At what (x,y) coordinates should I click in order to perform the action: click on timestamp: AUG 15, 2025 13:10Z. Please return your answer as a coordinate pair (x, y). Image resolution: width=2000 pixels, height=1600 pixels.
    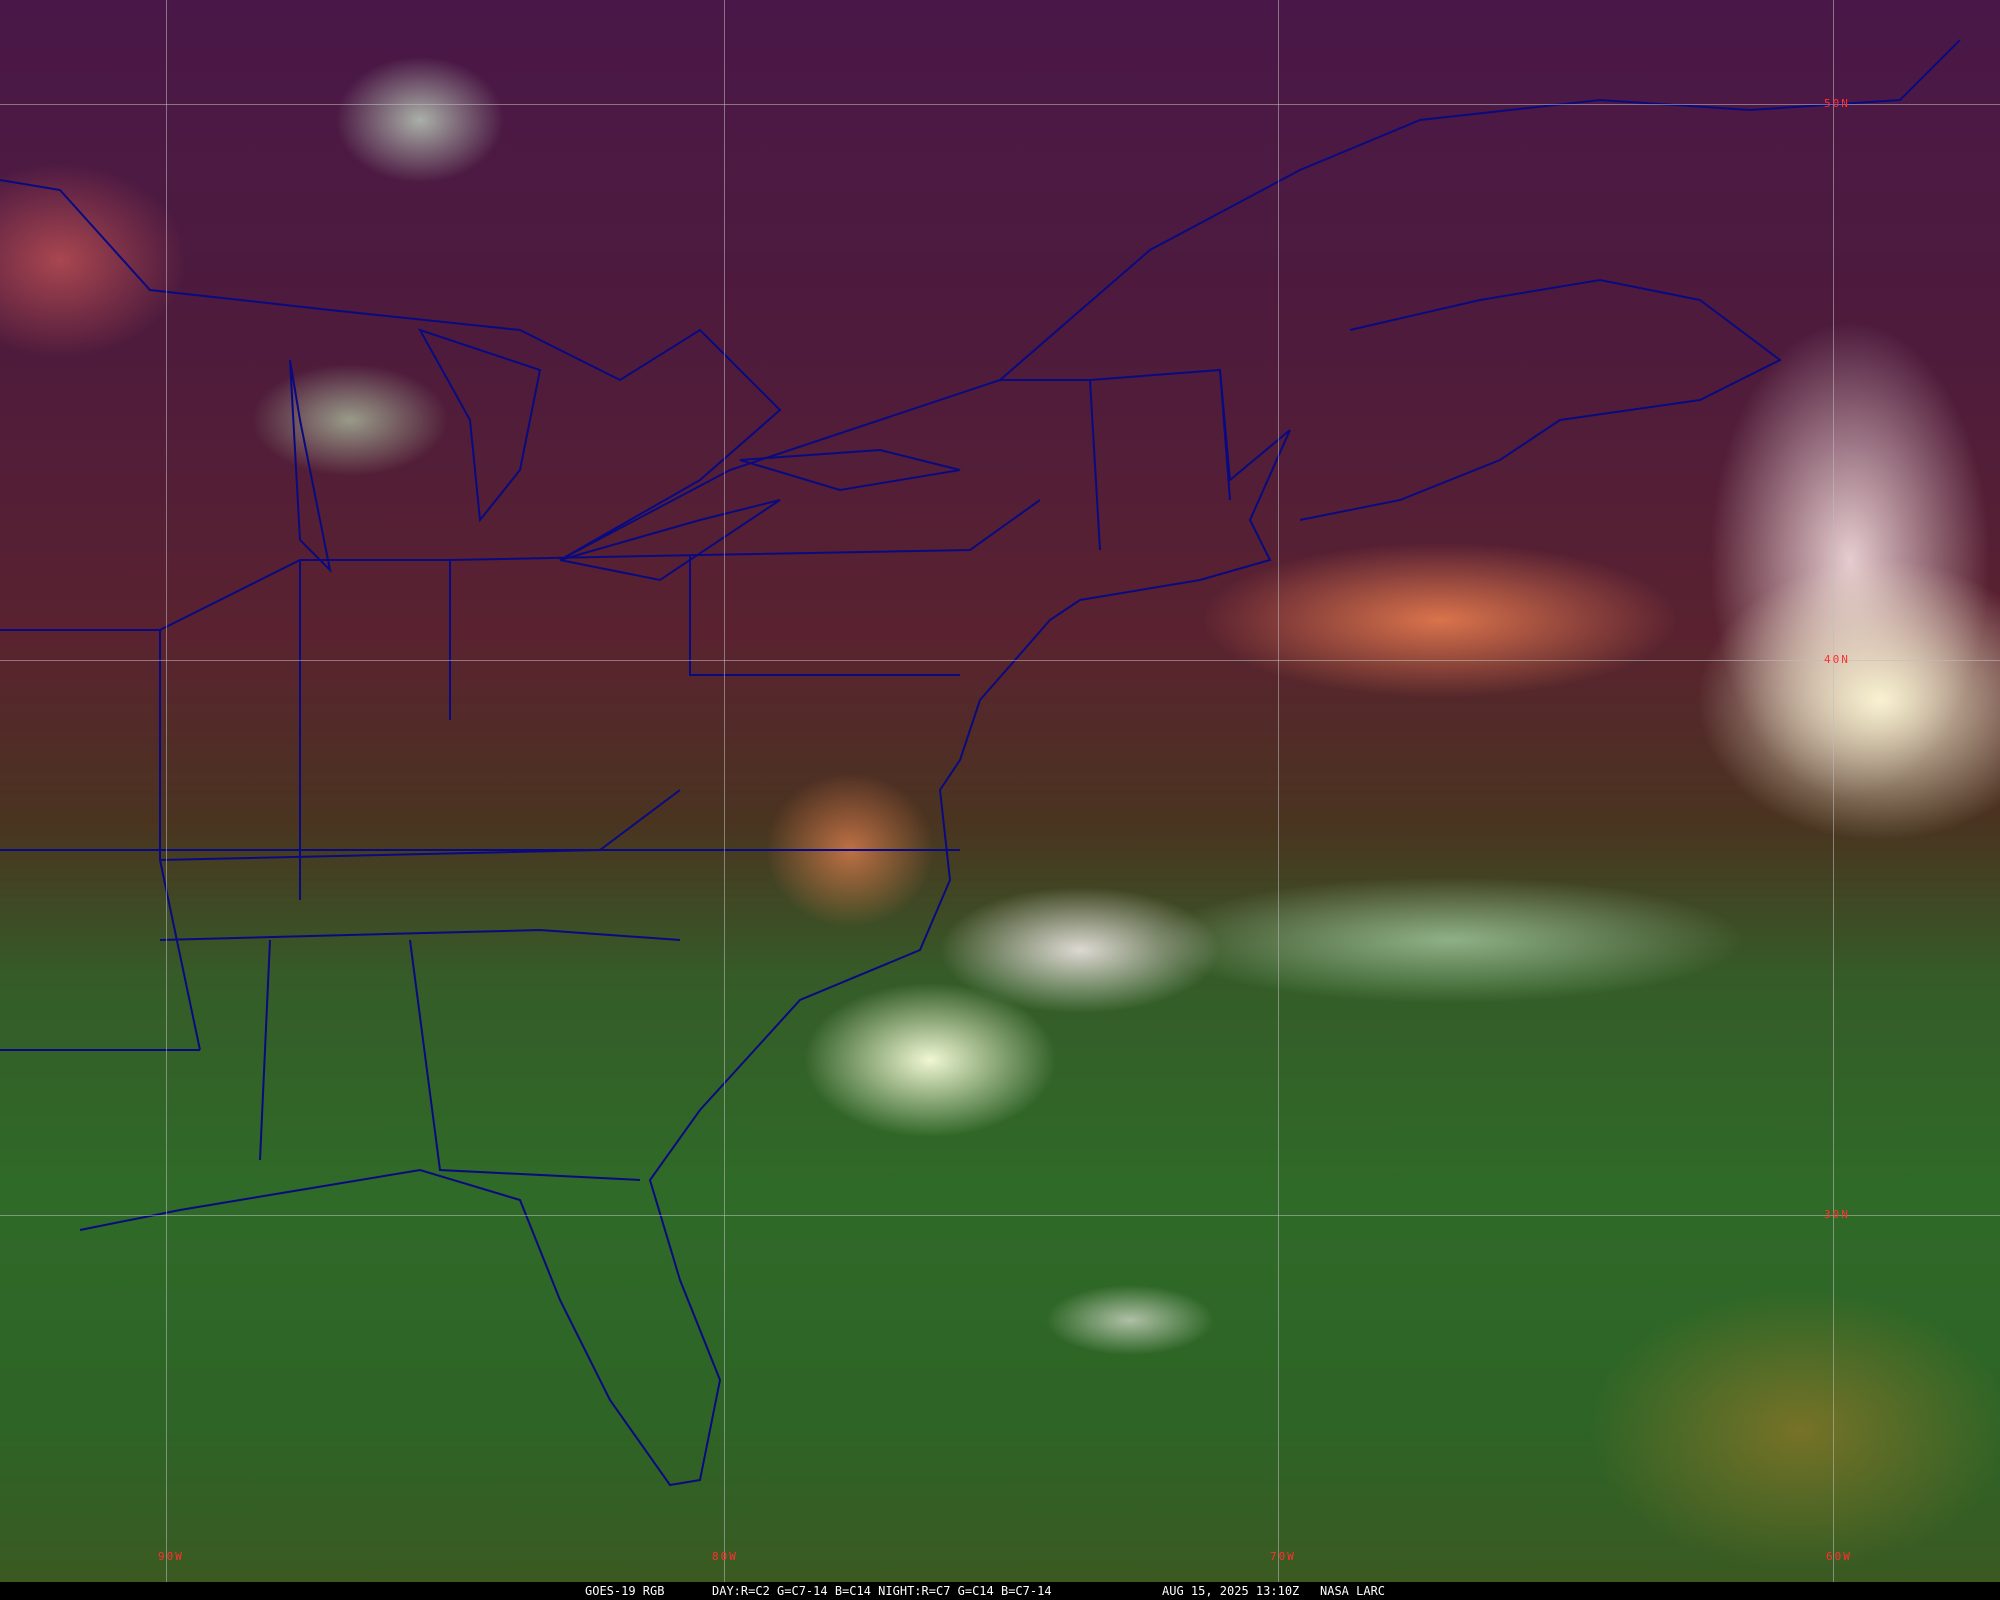
    Looking at the image, I should click on (1231, 1591).